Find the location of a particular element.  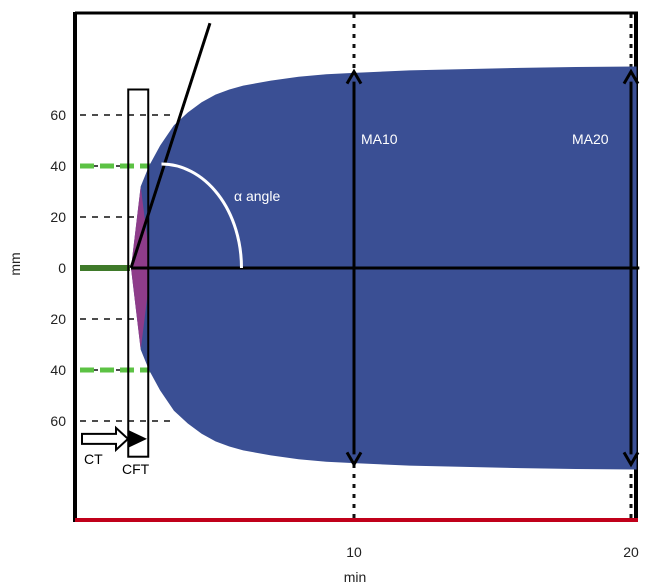

cft-label: CFT is located at coordinates (136, 469).